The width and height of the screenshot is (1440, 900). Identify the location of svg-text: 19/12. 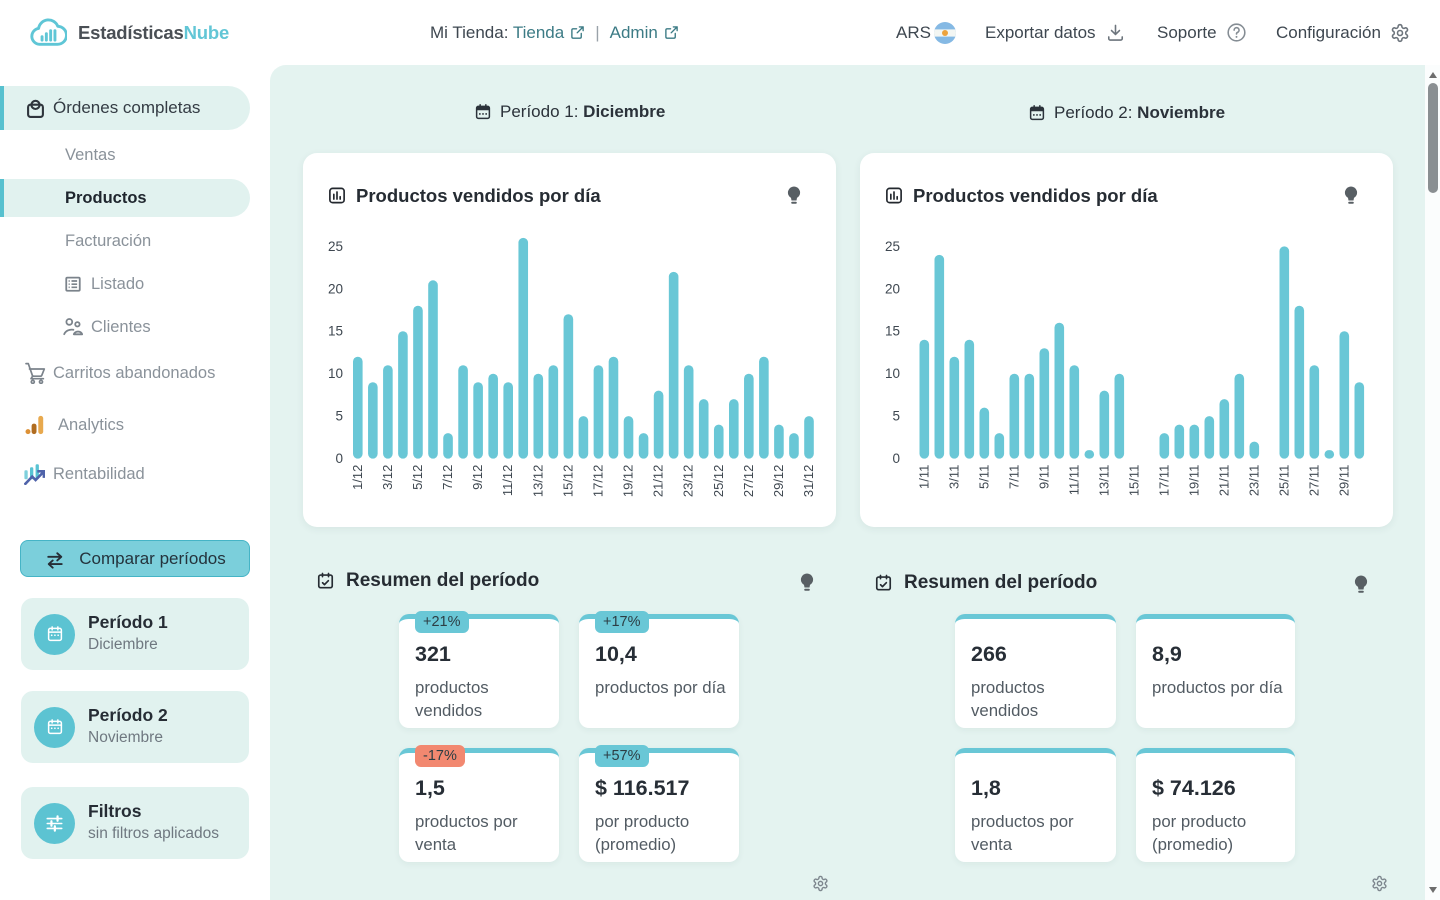
(628, 481).